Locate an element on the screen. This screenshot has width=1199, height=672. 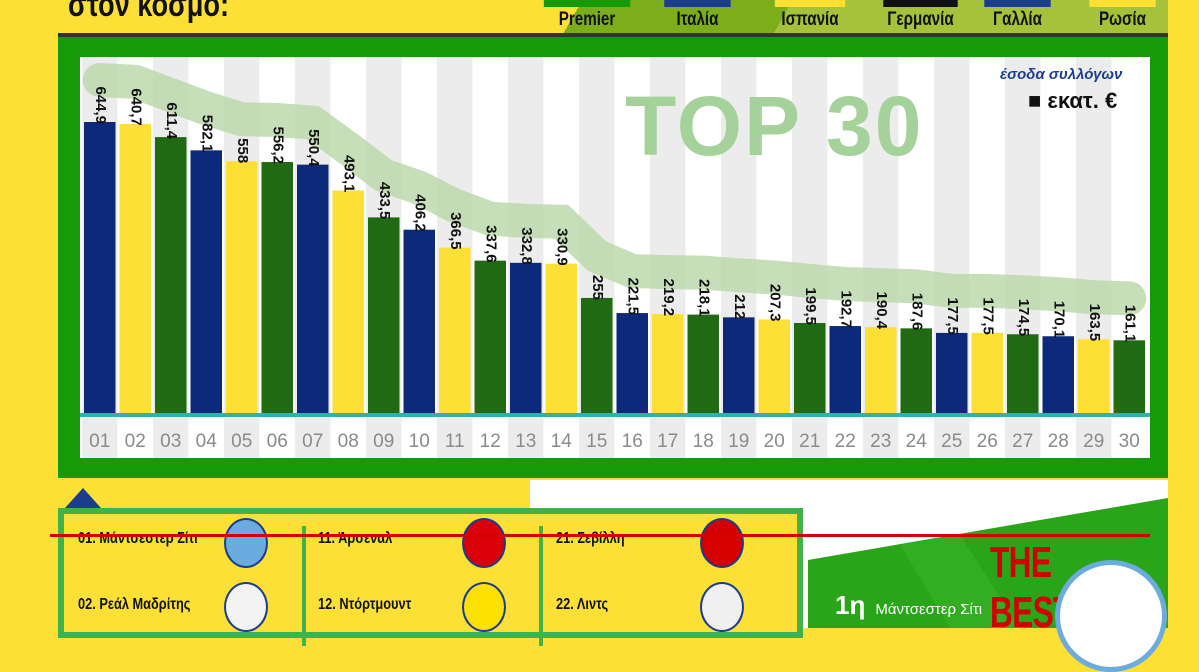
divider is located at coordinates (613, 35).